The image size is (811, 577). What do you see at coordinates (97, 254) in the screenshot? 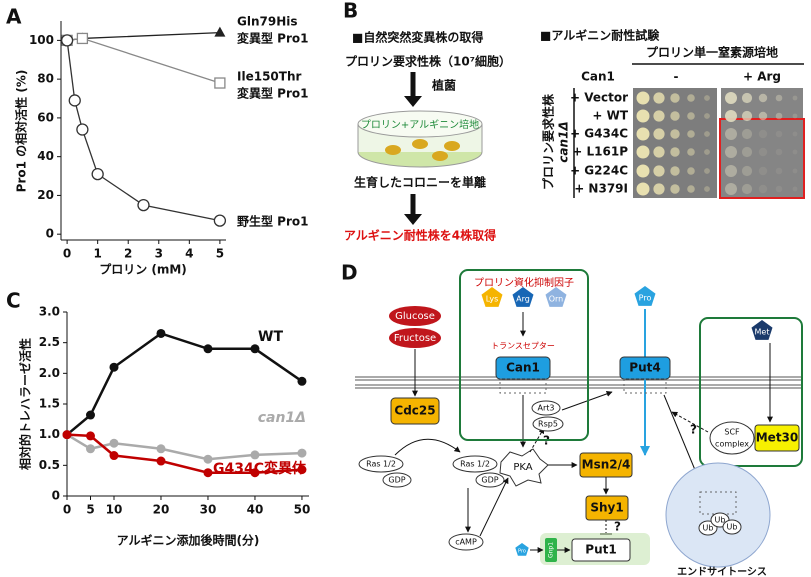
I see `x-tick-label: 1` at bounding box center [97, 254].